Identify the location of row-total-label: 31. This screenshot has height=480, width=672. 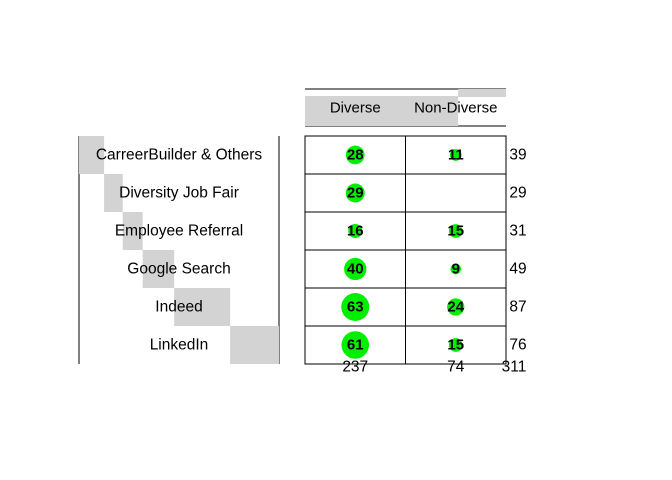
(517, 231).